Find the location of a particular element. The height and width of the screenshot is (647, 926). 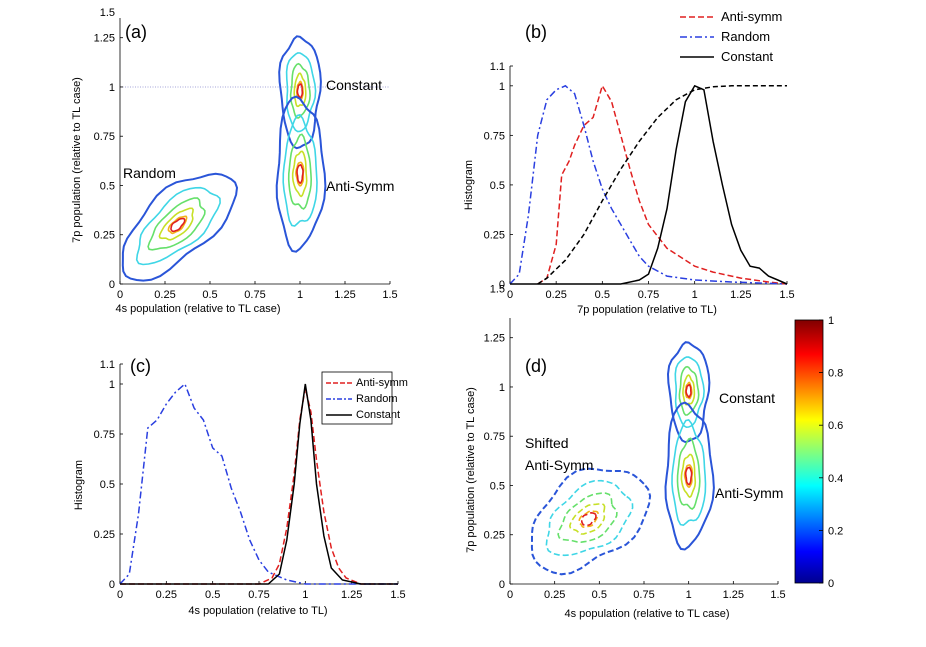

colorbar-tick-label: 0 is located at coordinates (831, 584).